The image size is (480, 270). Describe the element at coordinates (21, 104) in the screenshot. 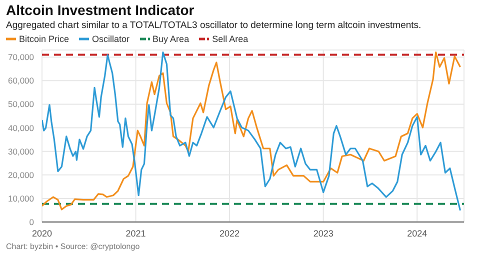

I see `y-tick-label: 50,000` at that location.